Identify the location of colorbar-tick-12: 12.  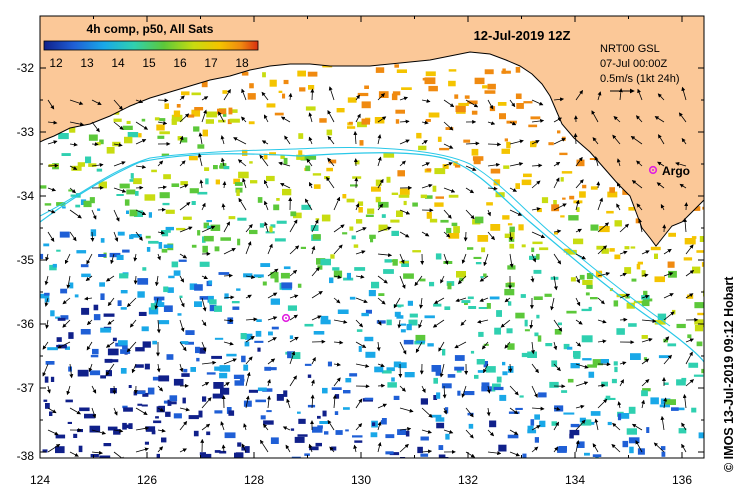
(56, 63).